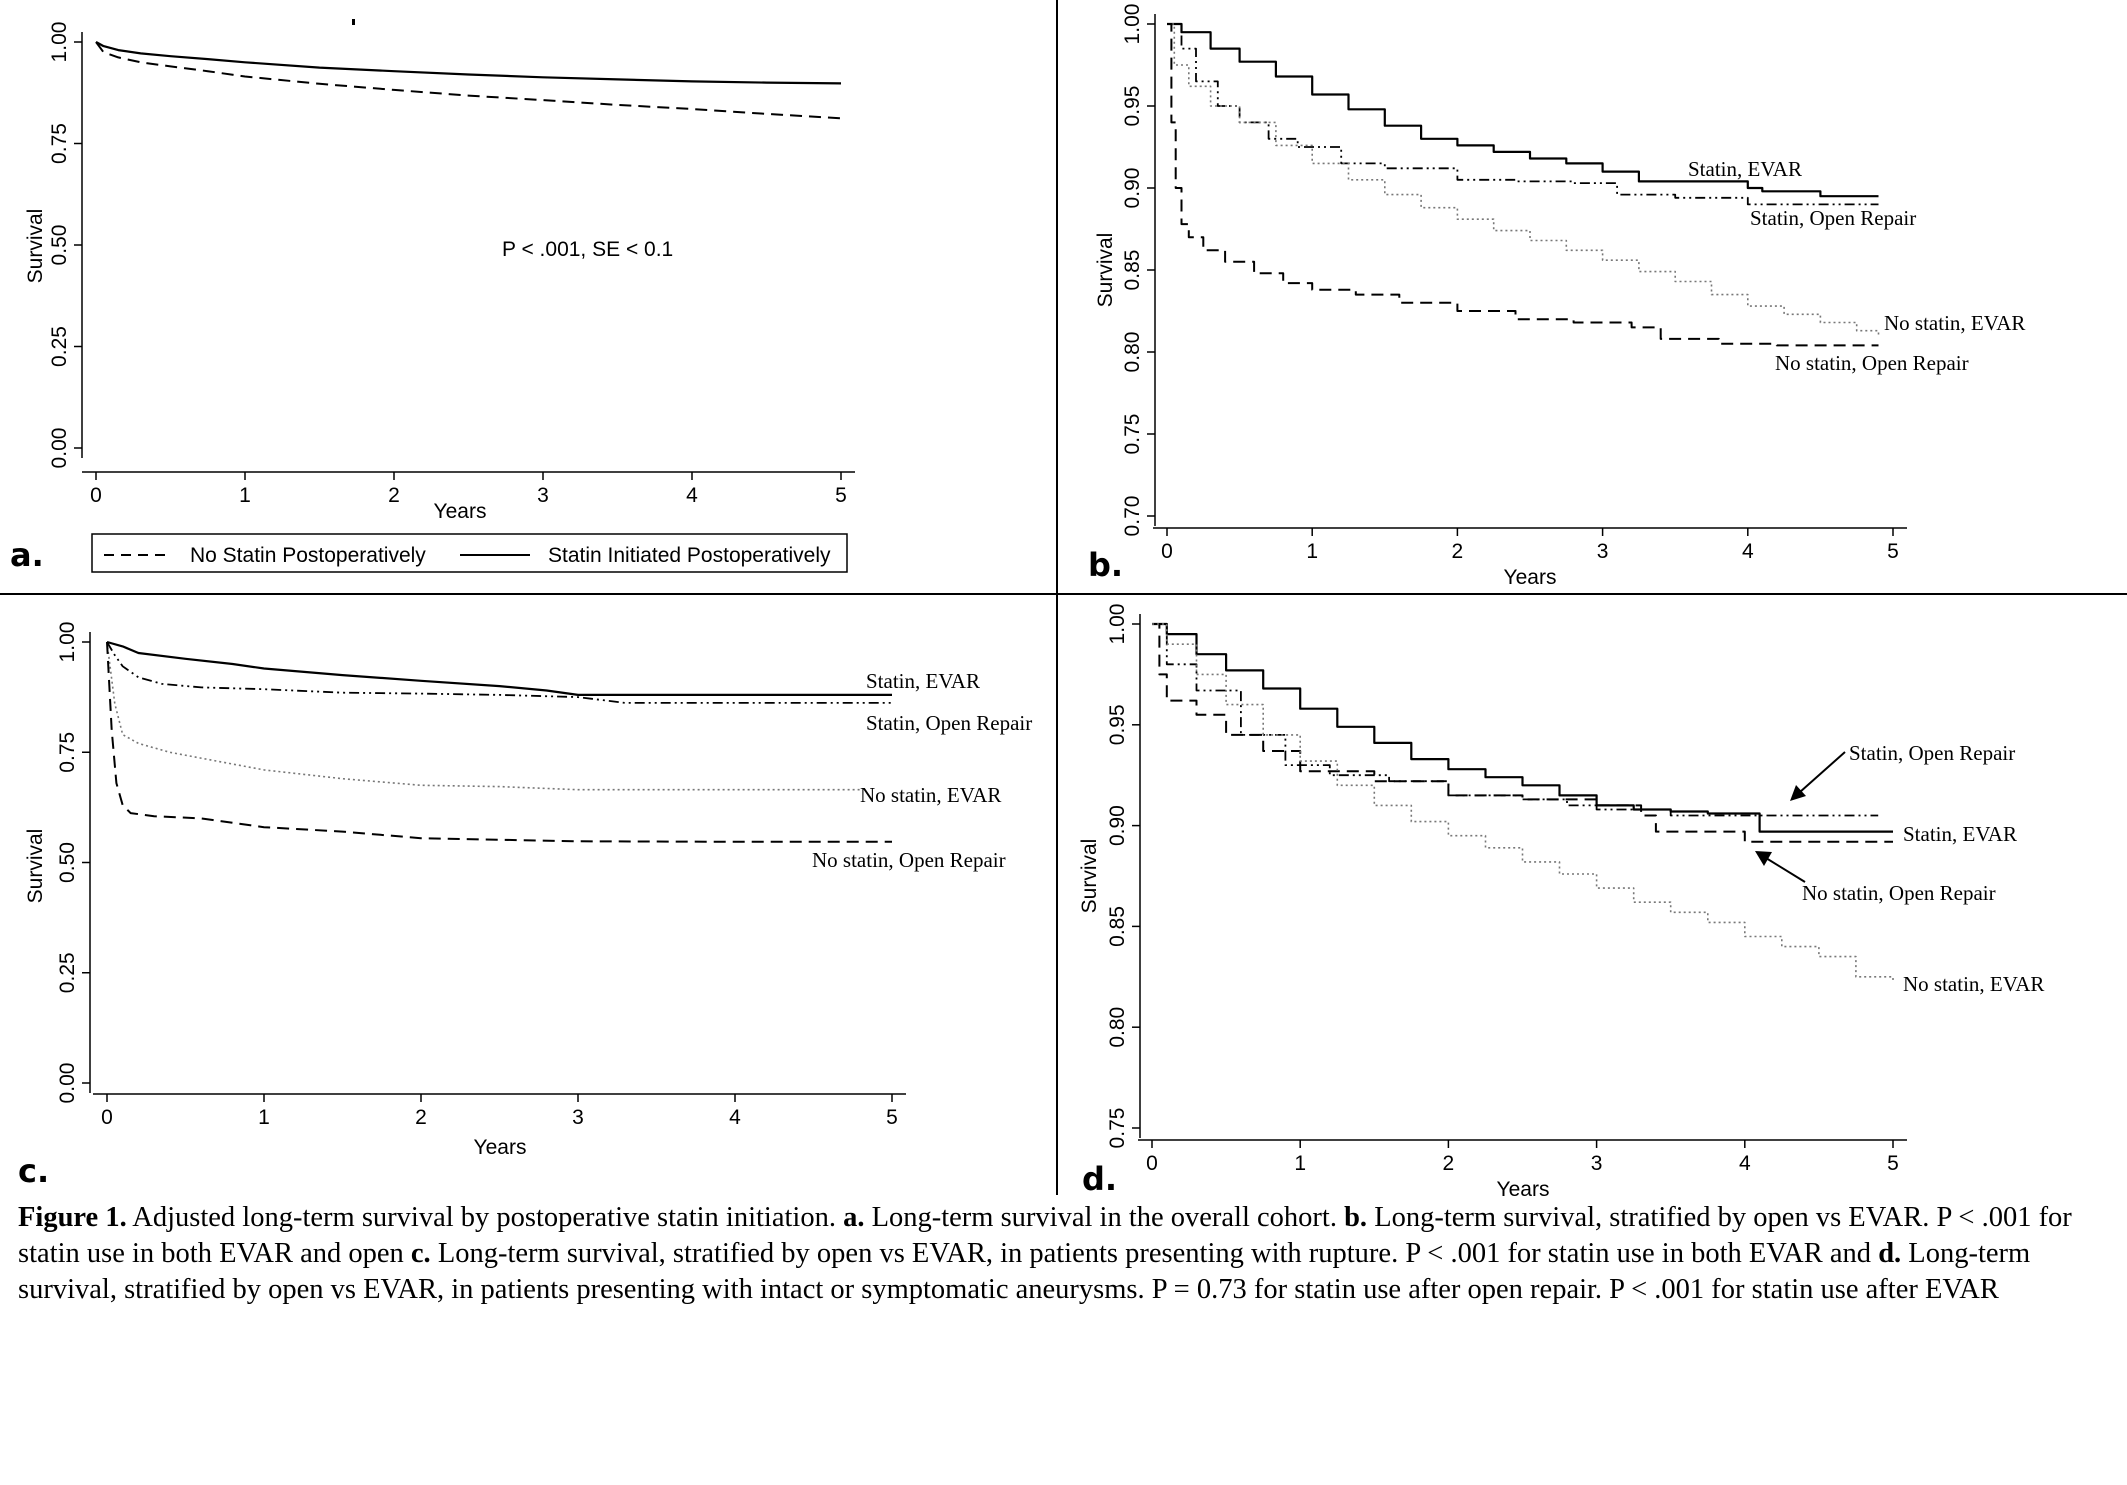 The height and width of the screenshot is (1485, 2127). I want to click on panel-d-y-tick-label: 0.85, so click(1117, 926).